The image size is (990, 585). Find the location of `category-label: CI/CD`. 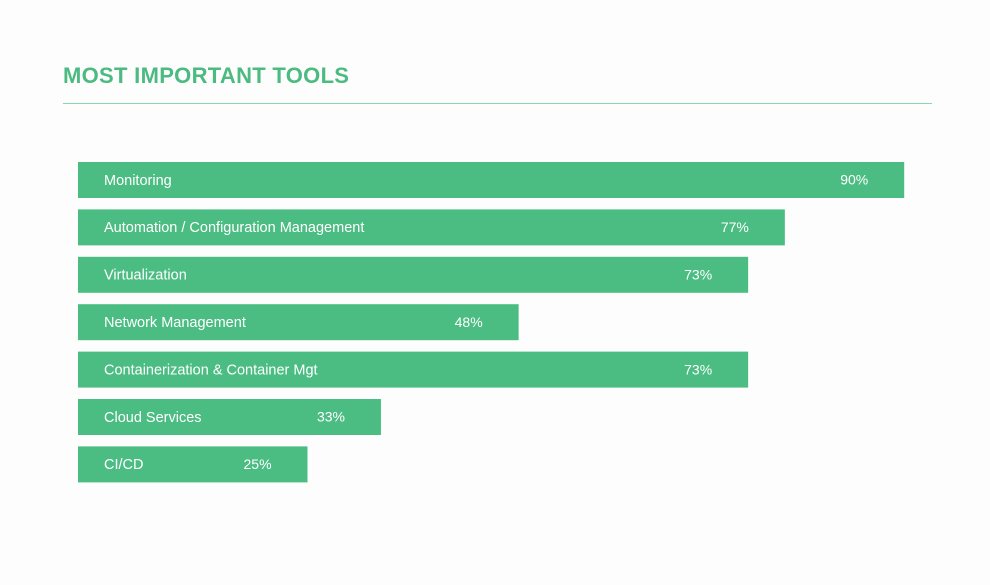

category-label: CI/CD is located at coordinates (123, 465).